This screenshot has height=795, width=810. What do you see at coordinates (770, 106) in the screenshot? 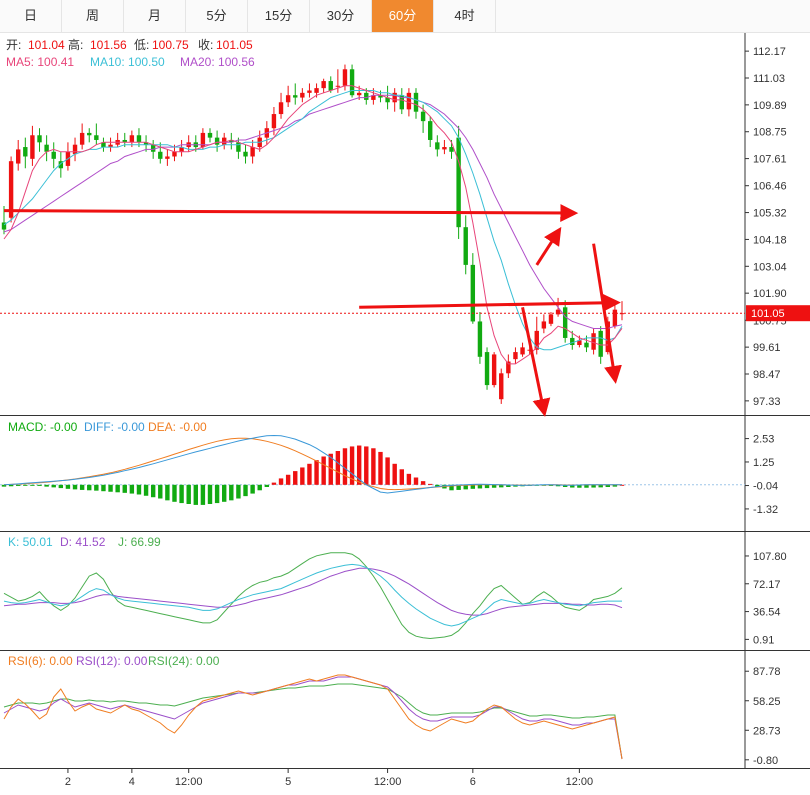
I see `price-axis-label: 109.89` at bounding box center [770, 106].